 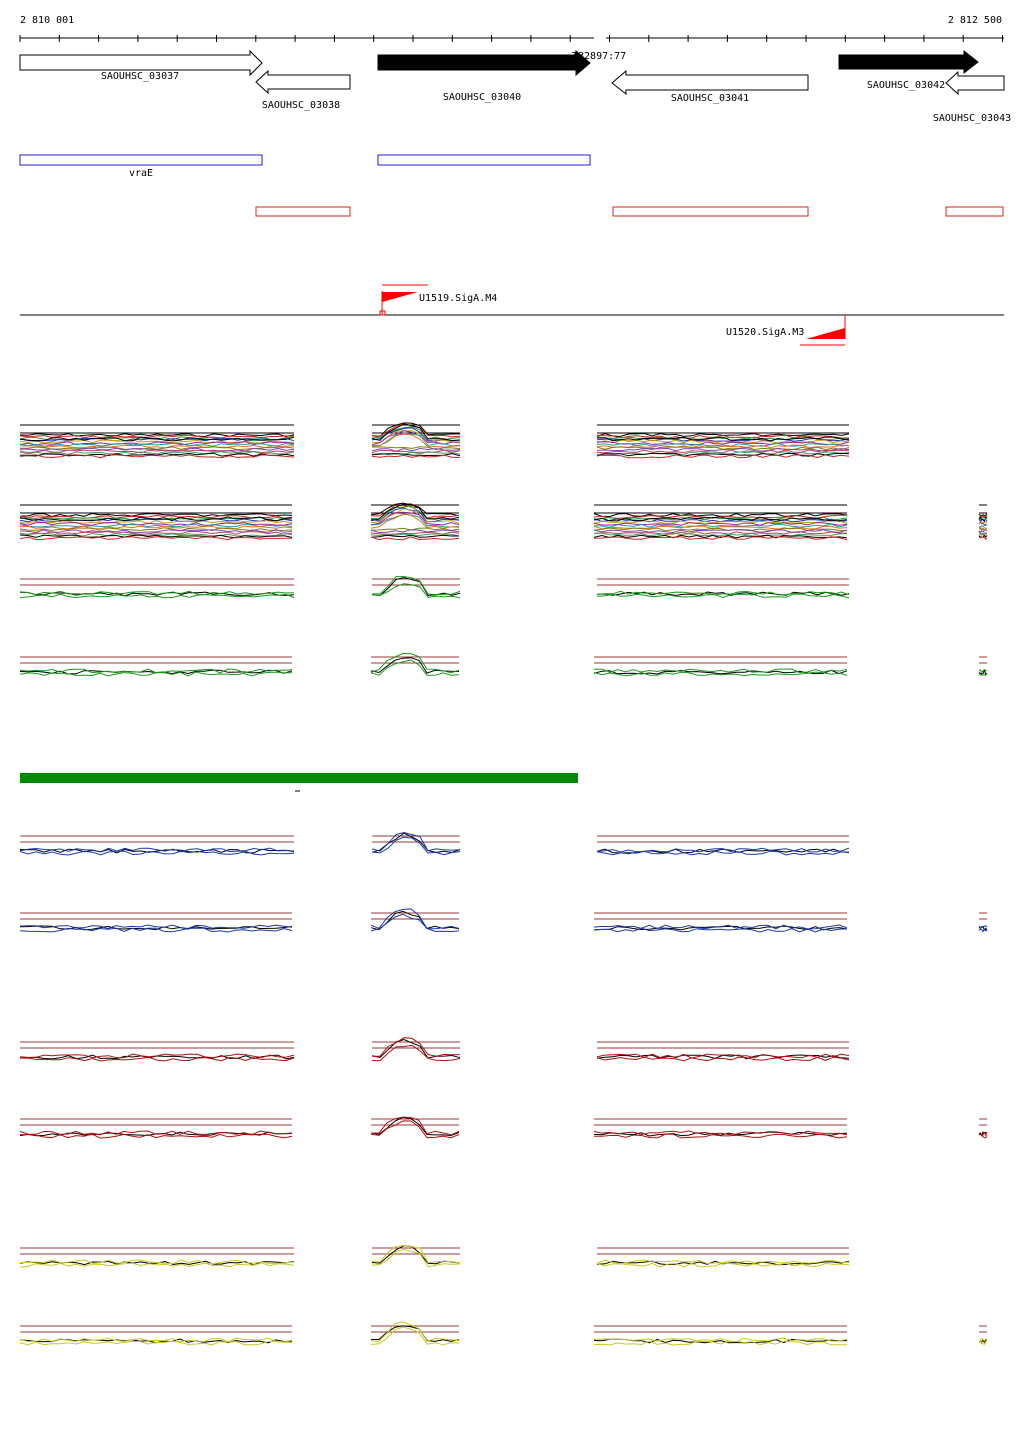 I want to click on blue-feature-vrae, so click(x=141, y=160).